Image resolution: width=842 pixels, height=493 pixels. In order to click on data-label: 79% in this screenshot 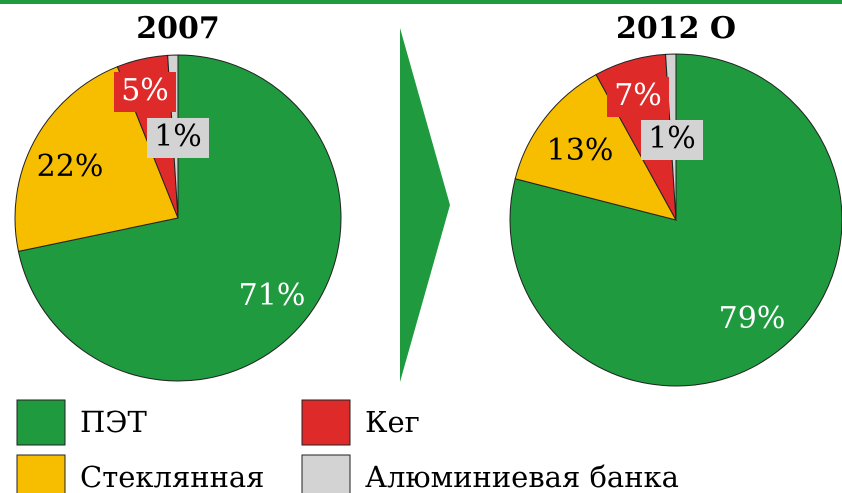, I will do `click(752, 318)`.